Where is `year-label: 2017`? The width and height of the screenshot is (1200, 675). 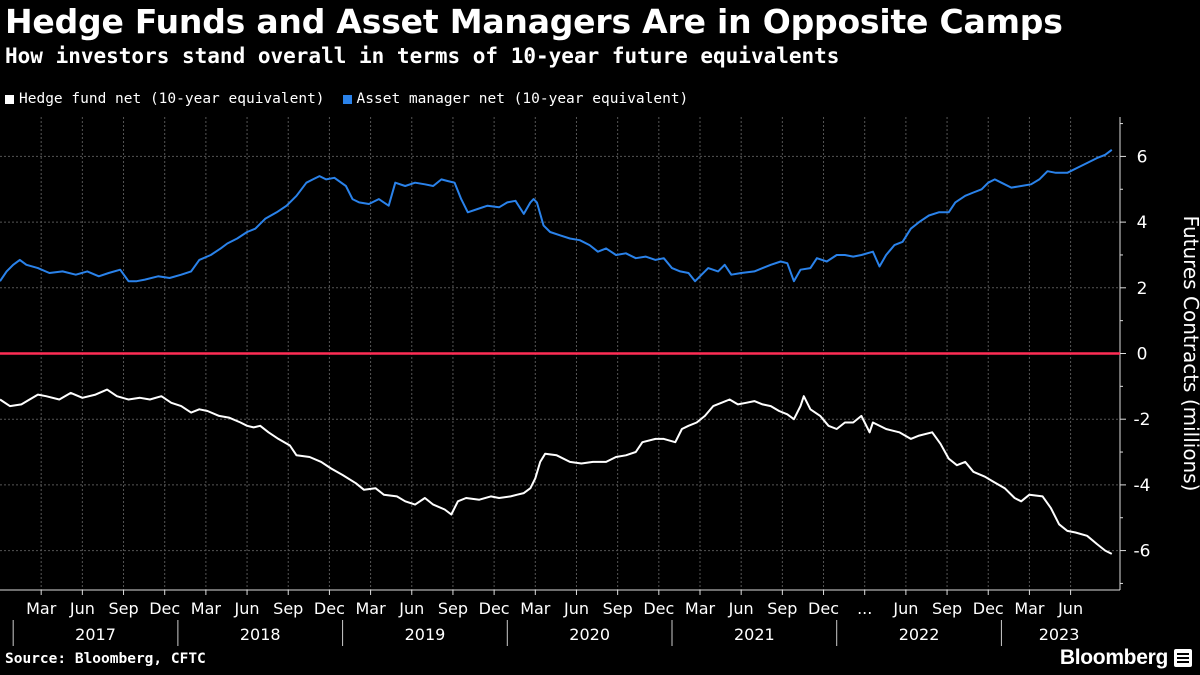
year-label: 2017 is located at coordinates (95, 634).